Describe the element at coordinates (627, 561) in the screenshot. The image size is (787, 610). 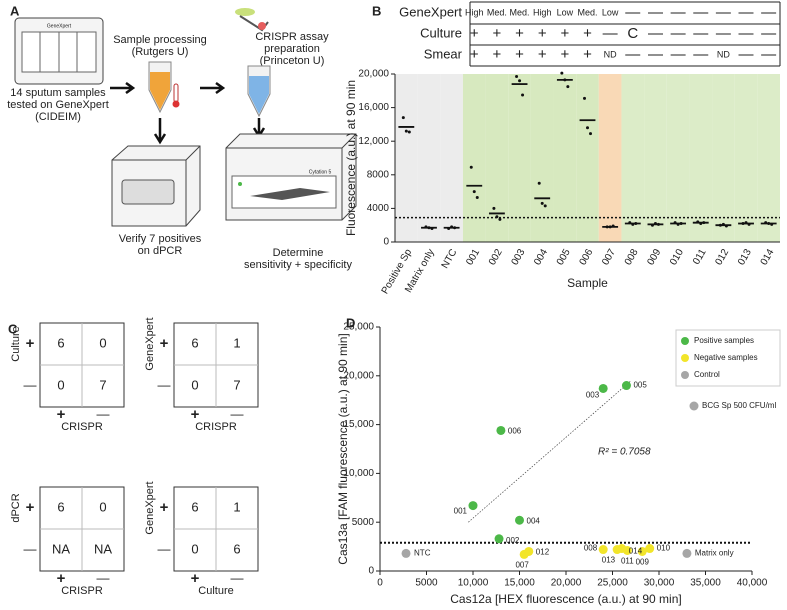
I see `point-label: 011` at that location.